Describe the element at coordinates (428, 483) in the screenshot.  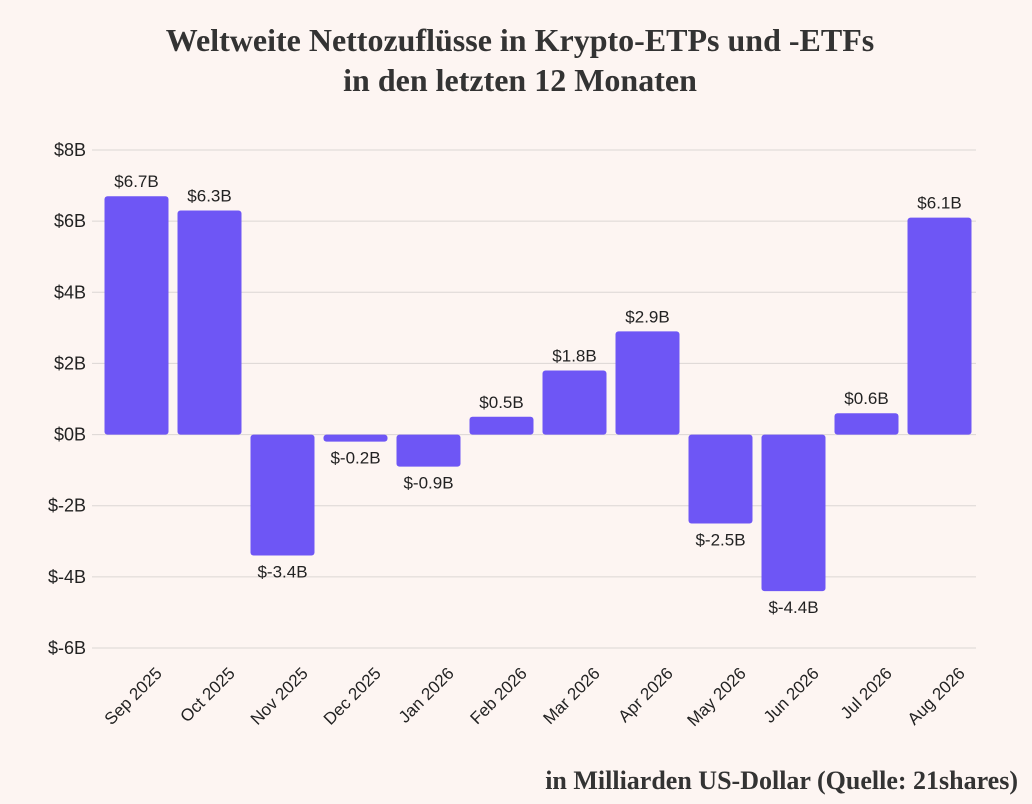
I see `bar-value-label: $-0.9B` at that location.